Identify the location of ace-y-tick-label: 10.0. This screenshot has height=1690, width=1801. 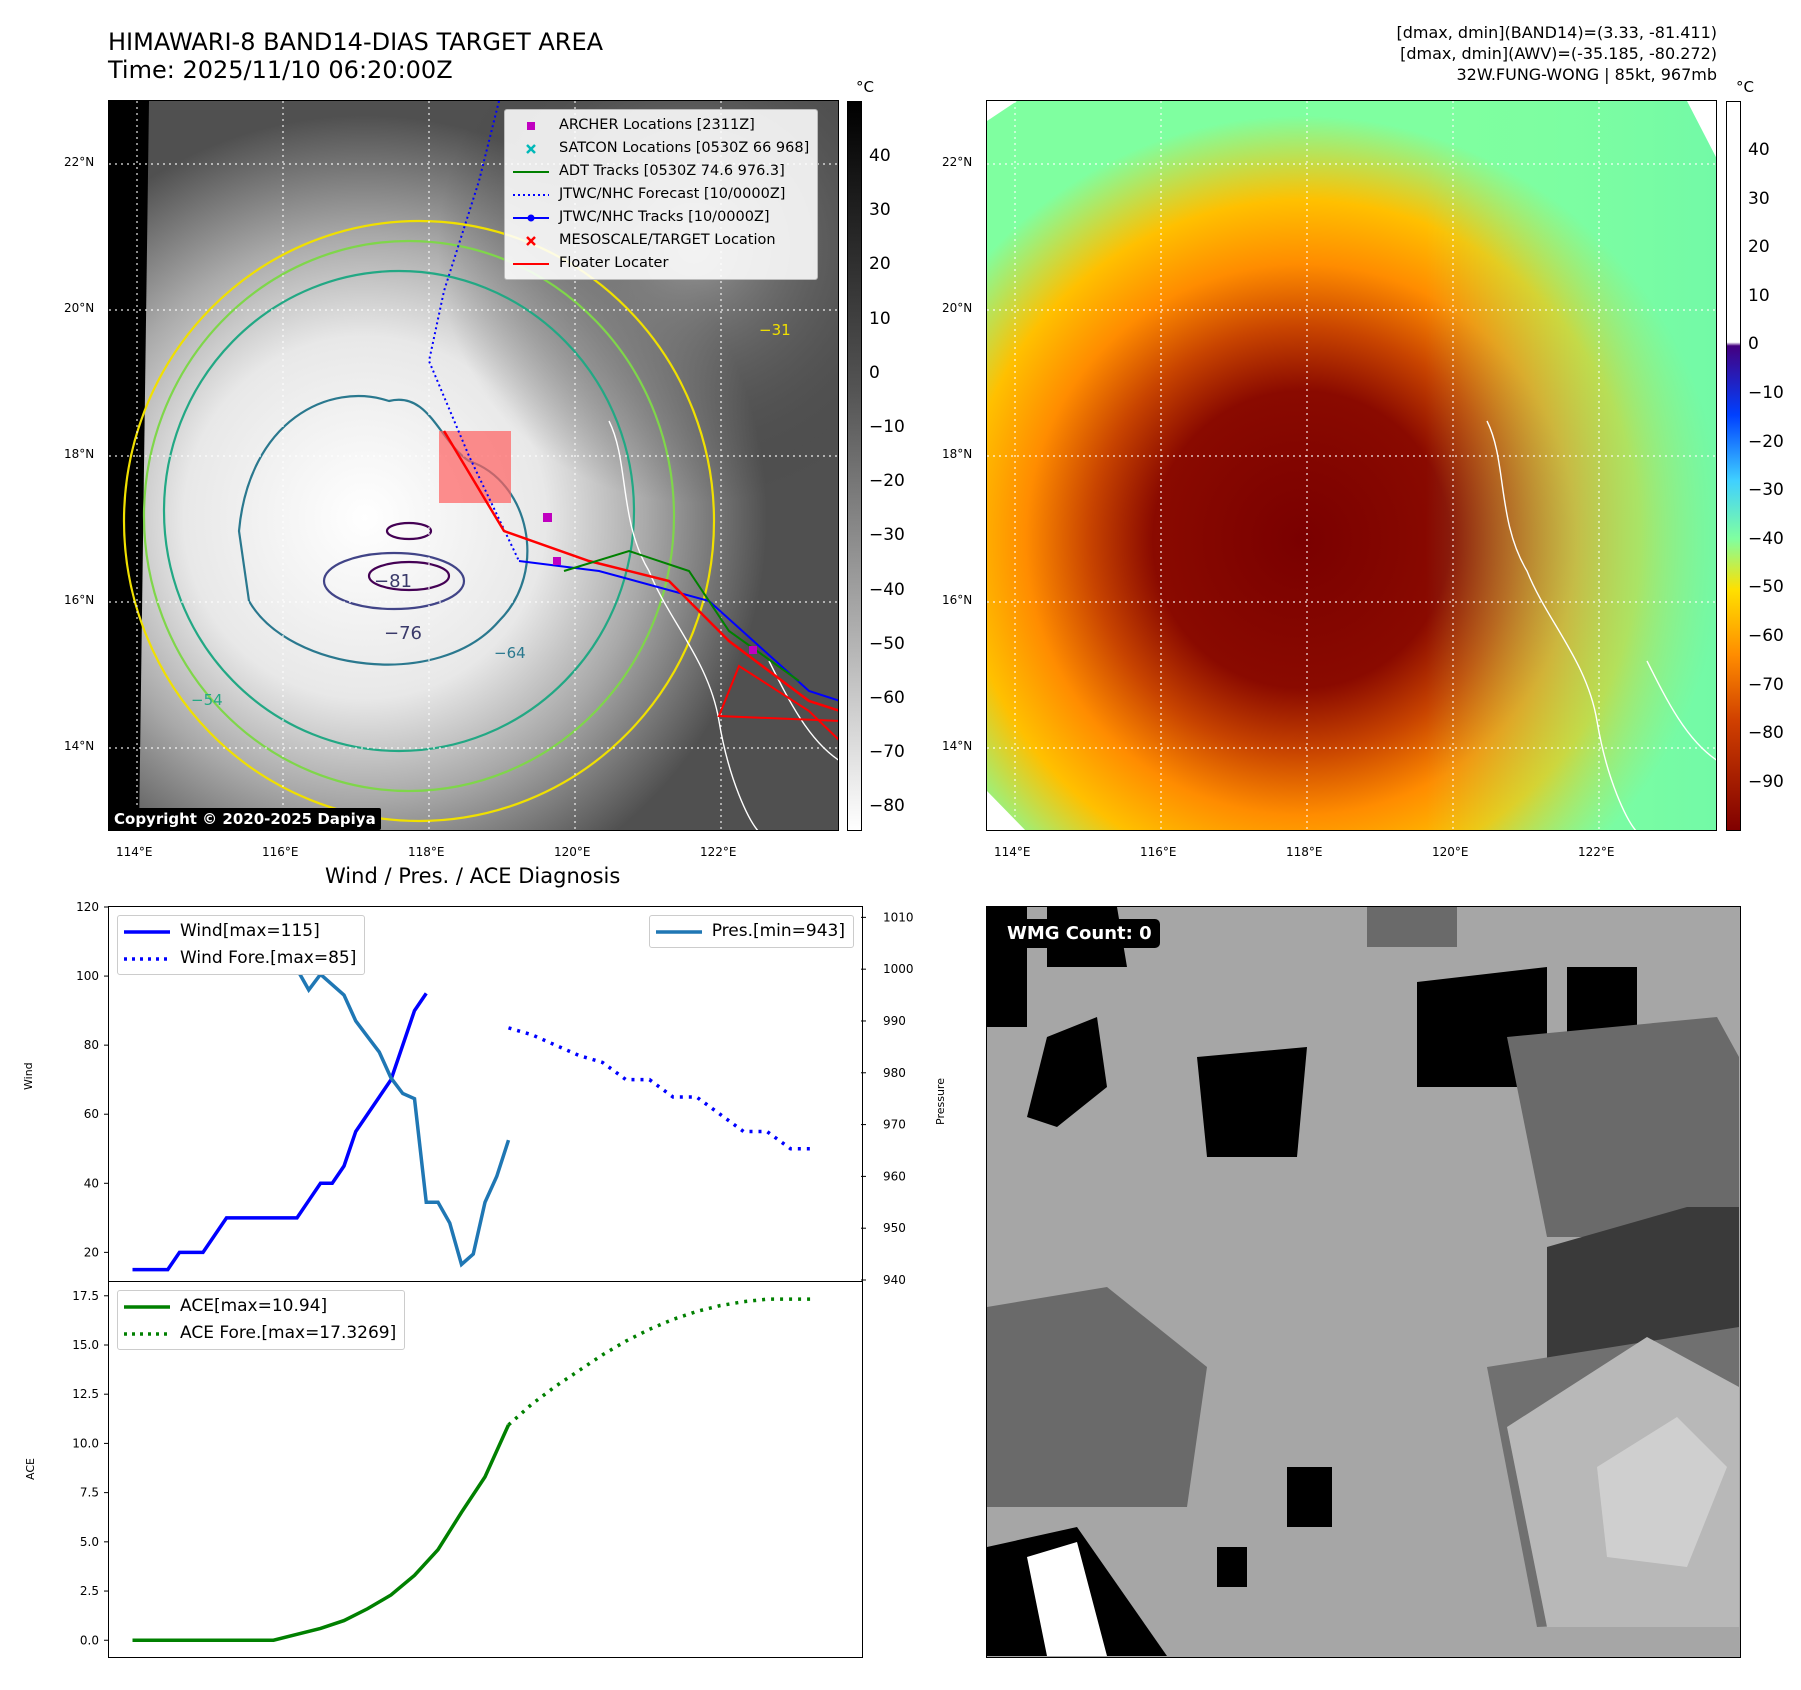
(85, 1443).